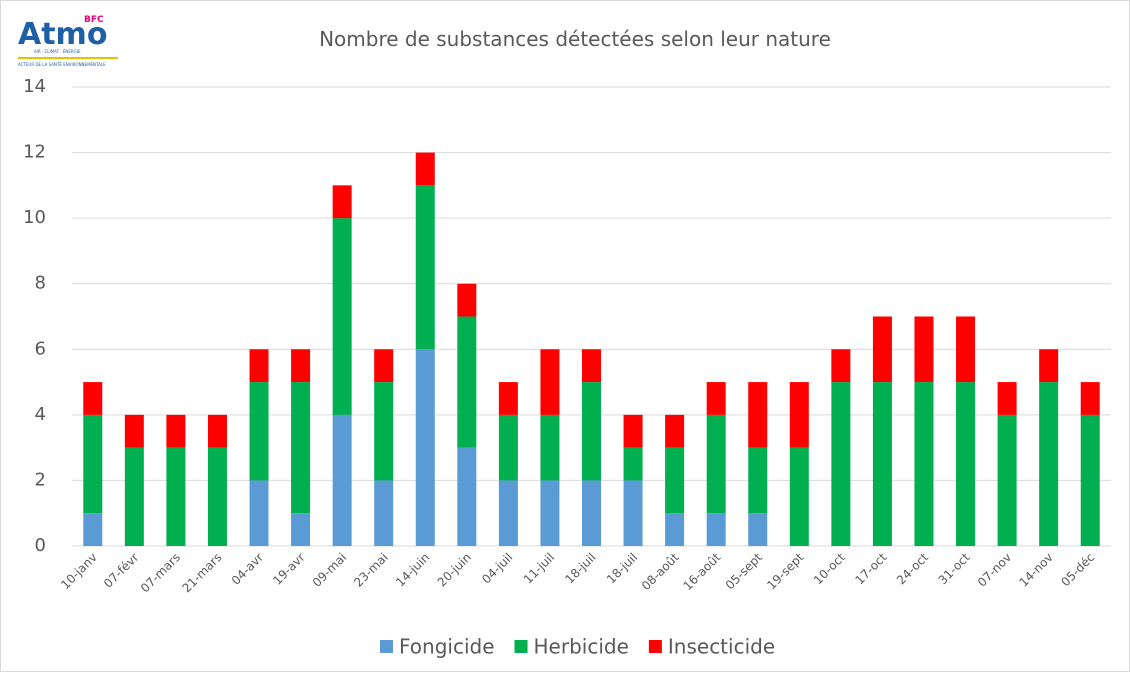 The height and width of the screenshot is (676, 1130). I want to click on y-tick-label: 8, so click(40, 283).